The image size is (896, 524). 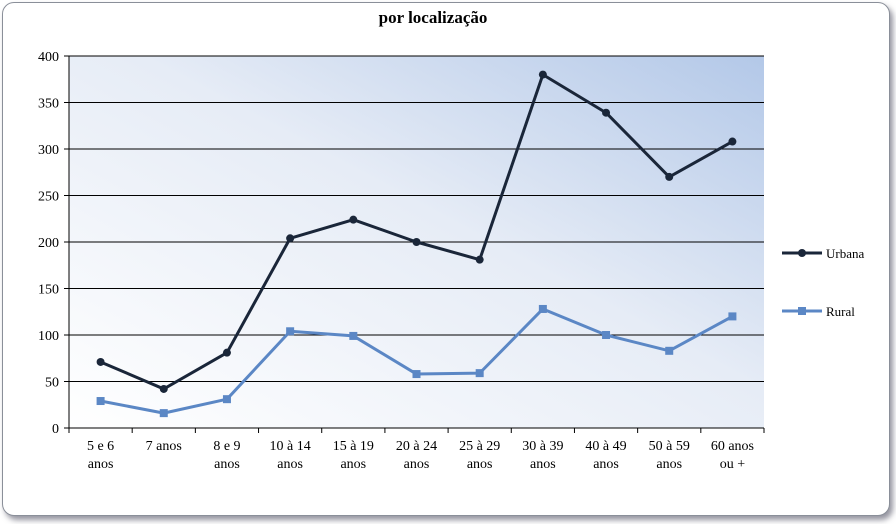 I want to click on x-tick-label: 40 à 49 anos, so click(x=605, y=455).